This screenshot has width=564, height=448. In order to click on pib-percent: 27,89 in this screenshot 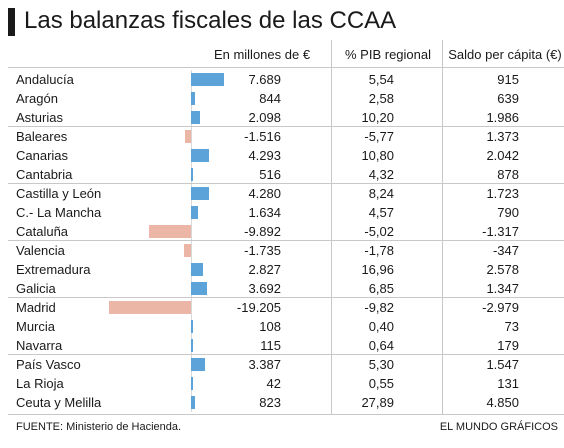, I will do `click(377, 402)`.